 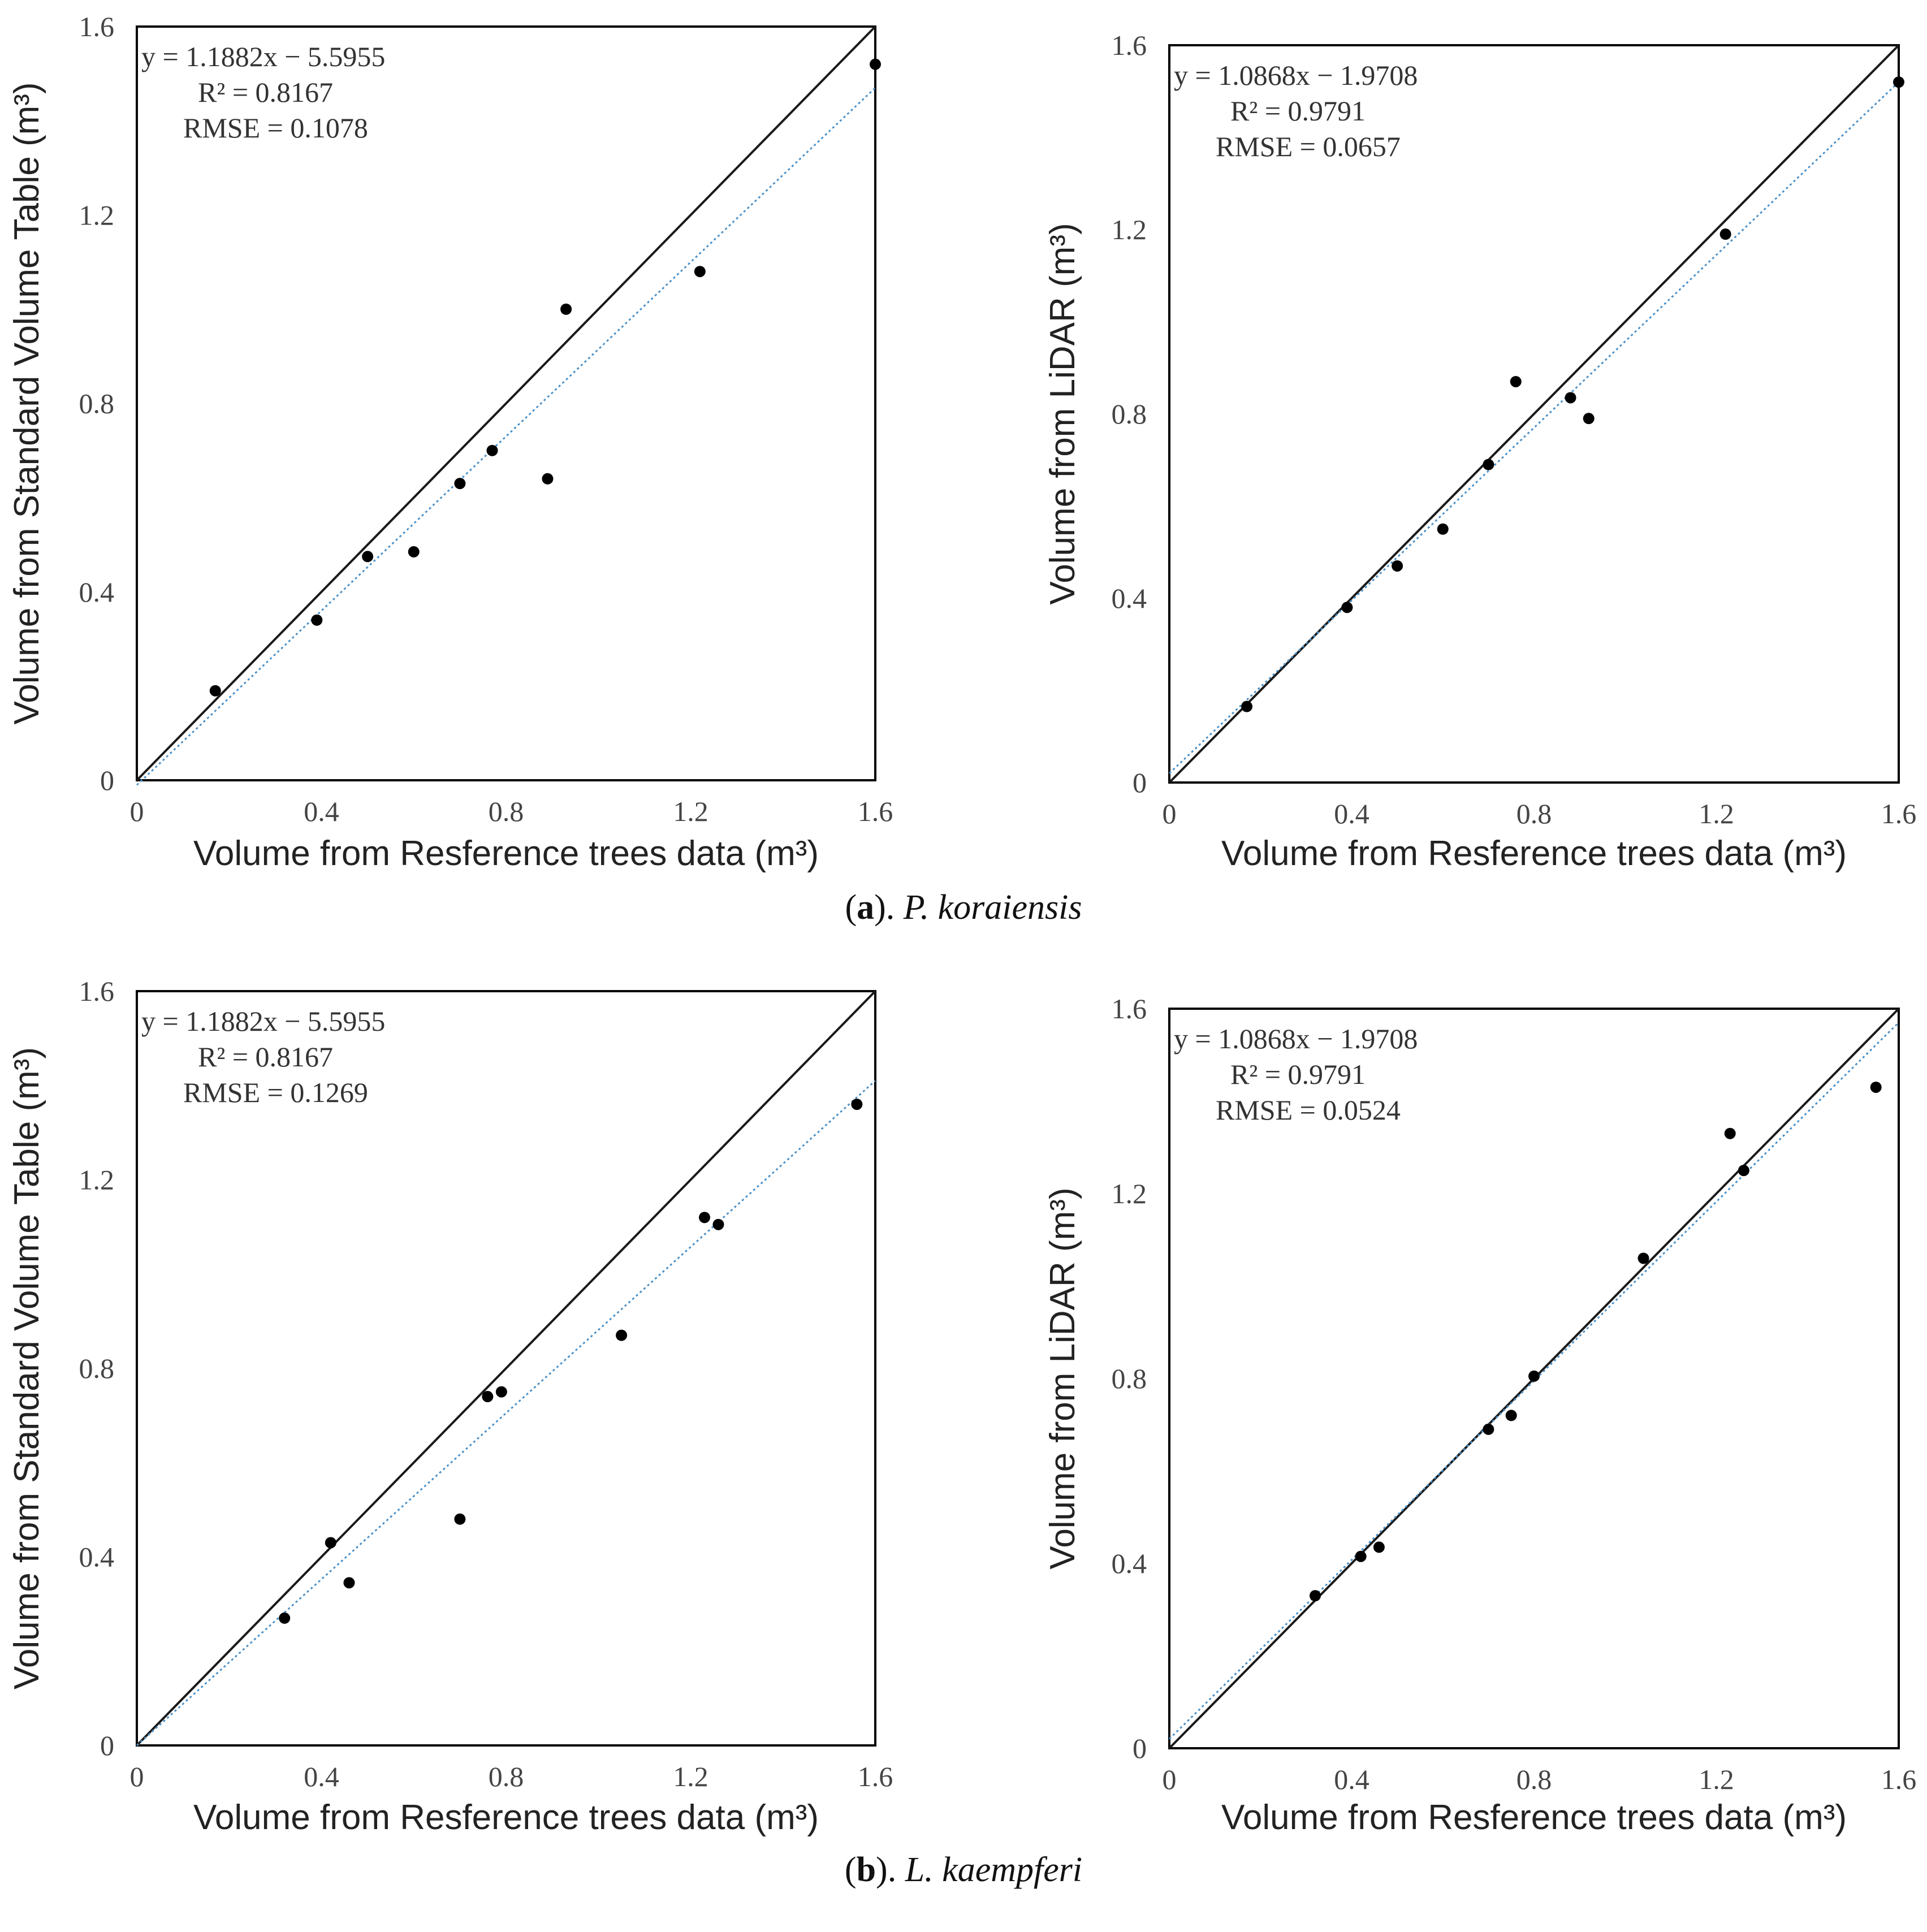 What do you see at coordinates (866, 907) in the screenshot?
I see `caption-a-letter: a` at bounding box center [866, 907].